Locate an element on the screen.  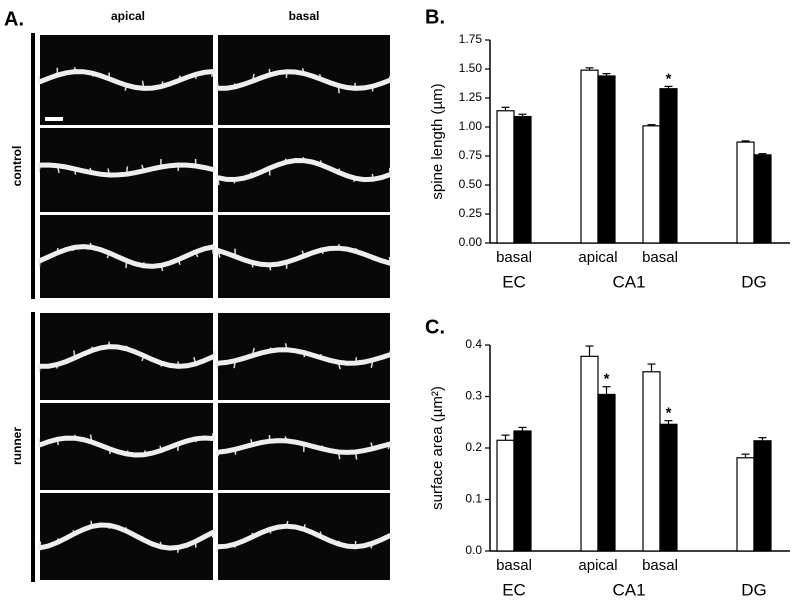
y-tick-label: 0.00 is located at coordinates (471, 242).